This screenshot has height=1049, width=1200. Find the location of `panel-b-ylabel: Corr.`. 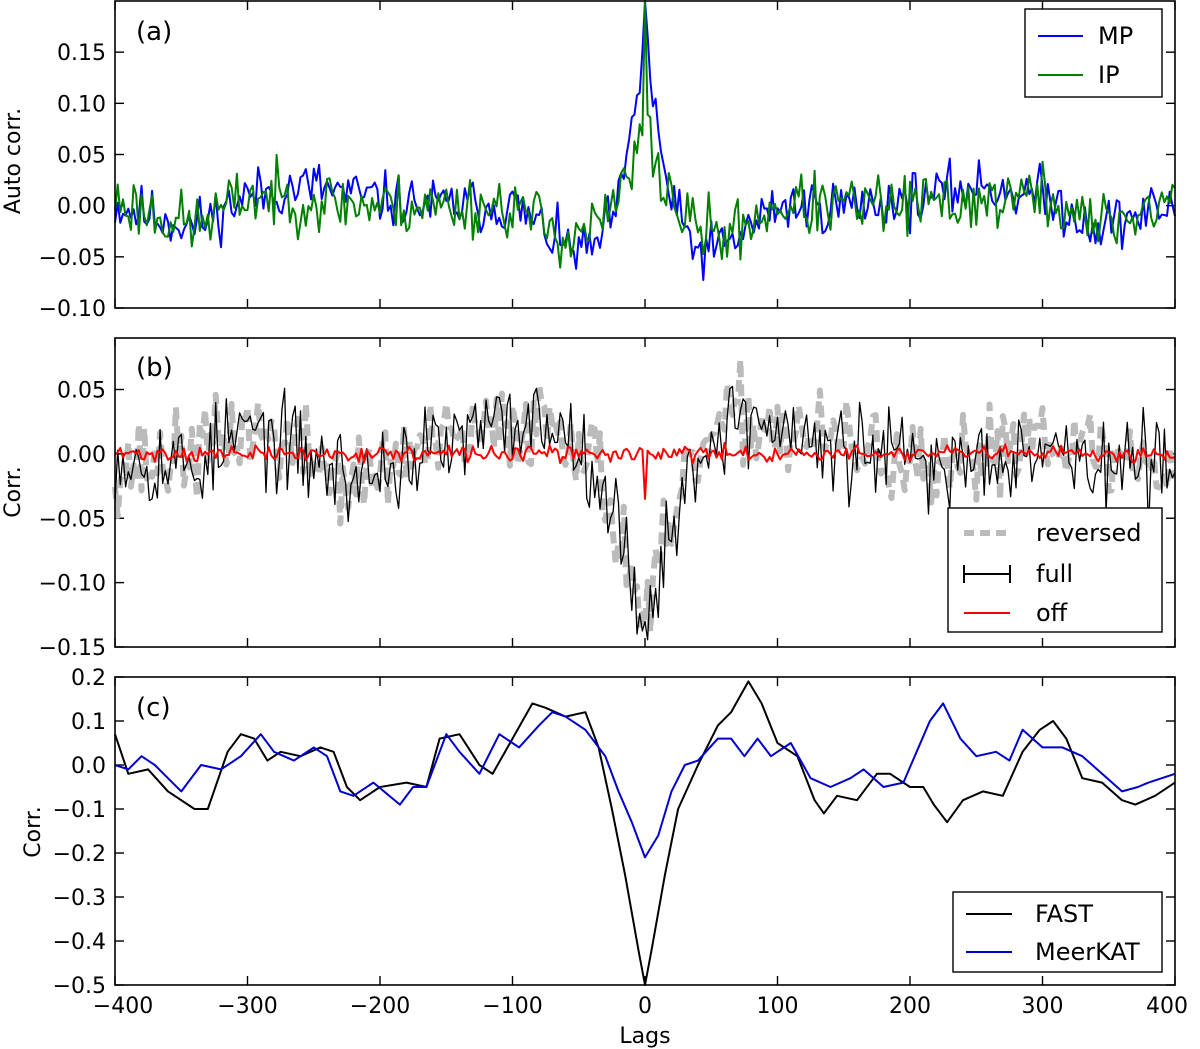

panel-b-ylabel: Corr. is located at coordinates (13, 492).